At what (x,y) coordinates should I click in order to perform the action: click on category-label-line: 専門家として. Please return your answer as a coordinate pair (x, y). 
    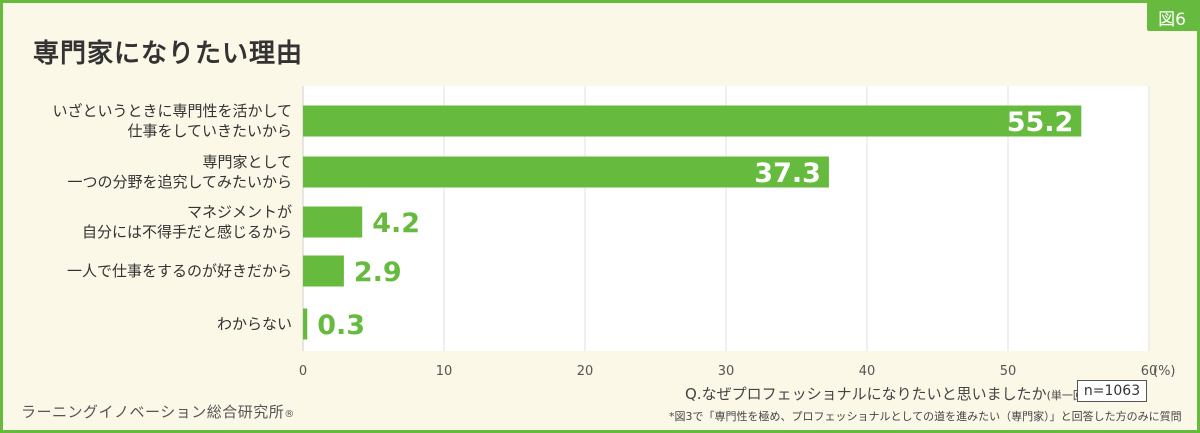
    Looking at the image, I should click on (247, 162).